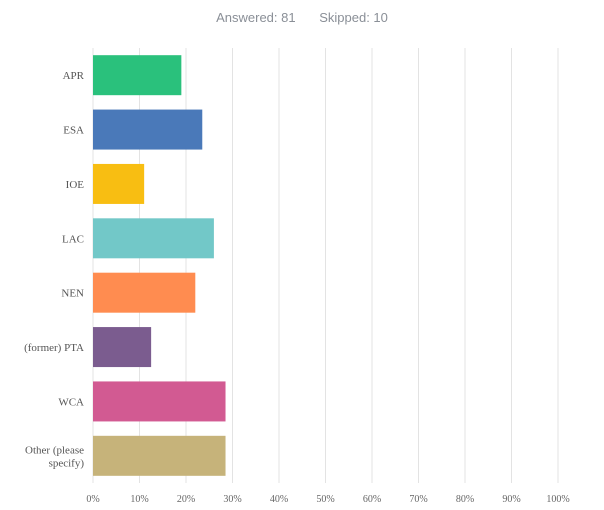 This screenshot has height=510, width=604. I want to click on answered-count: Answered: 81, so click(256, 17).